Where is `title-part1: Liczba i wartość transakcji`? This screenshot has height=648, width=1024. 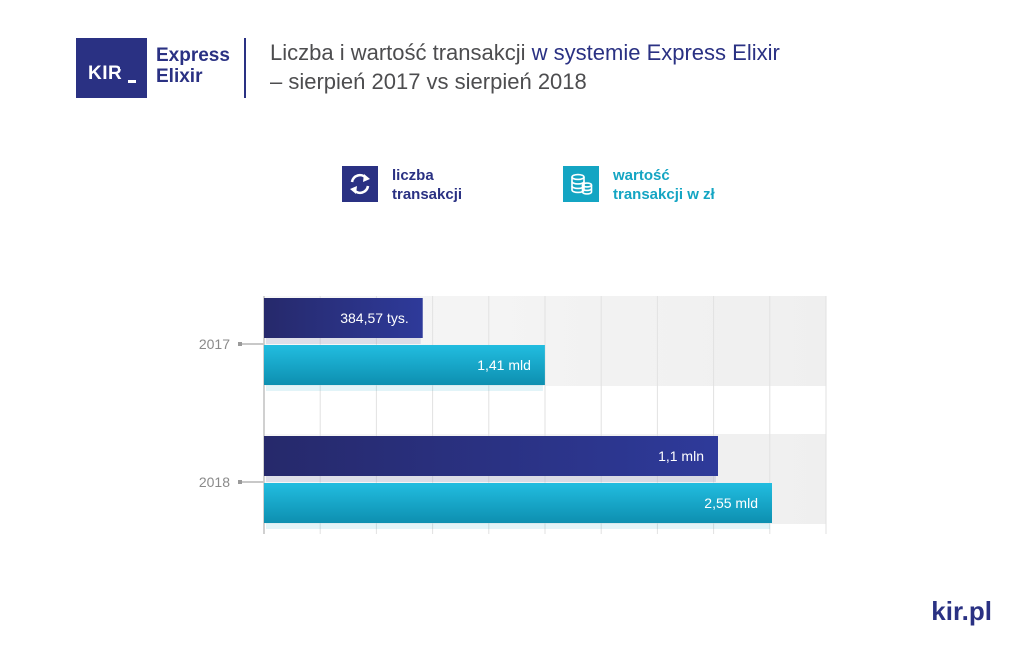 title-part1: Liczba i wartość transakcji is located at coordinates (401, 52).